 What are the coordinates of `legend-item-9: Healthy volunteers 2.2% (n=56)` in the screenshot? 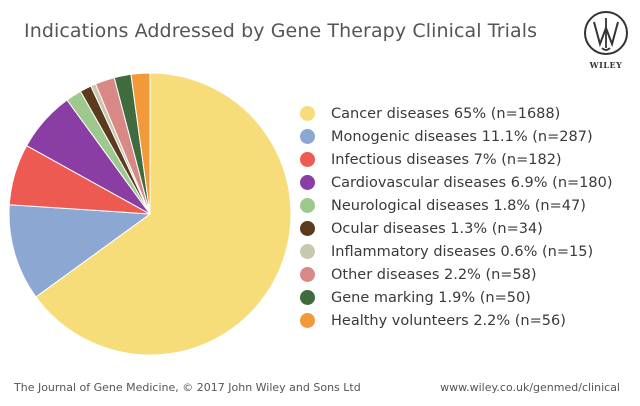 It's located at (456, 320).